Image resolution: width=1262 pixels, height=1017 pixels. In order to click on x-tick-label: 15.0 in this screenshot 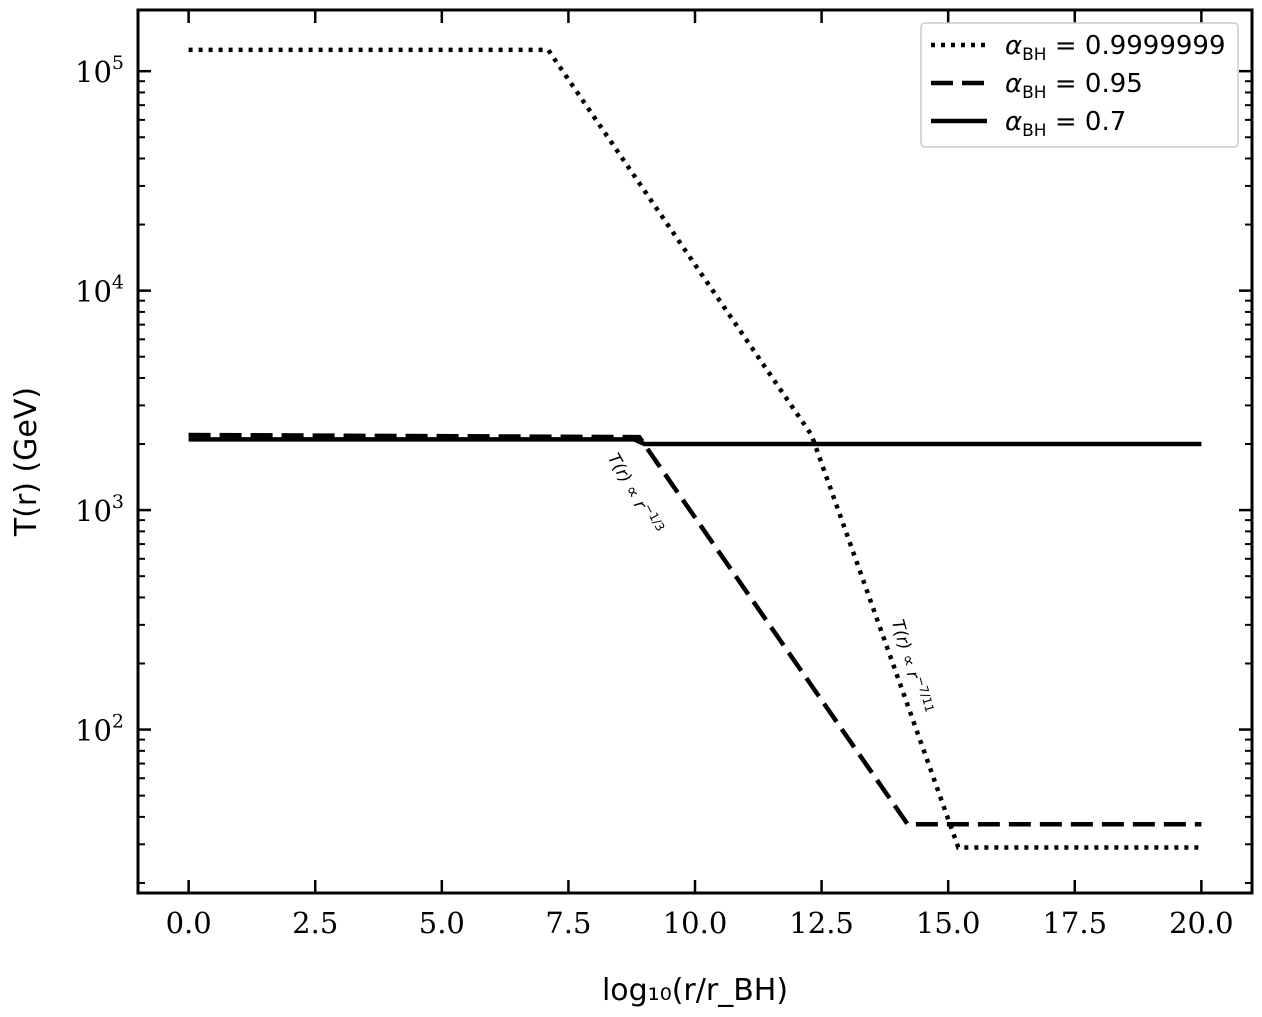, I will do `click(948, 923)`.